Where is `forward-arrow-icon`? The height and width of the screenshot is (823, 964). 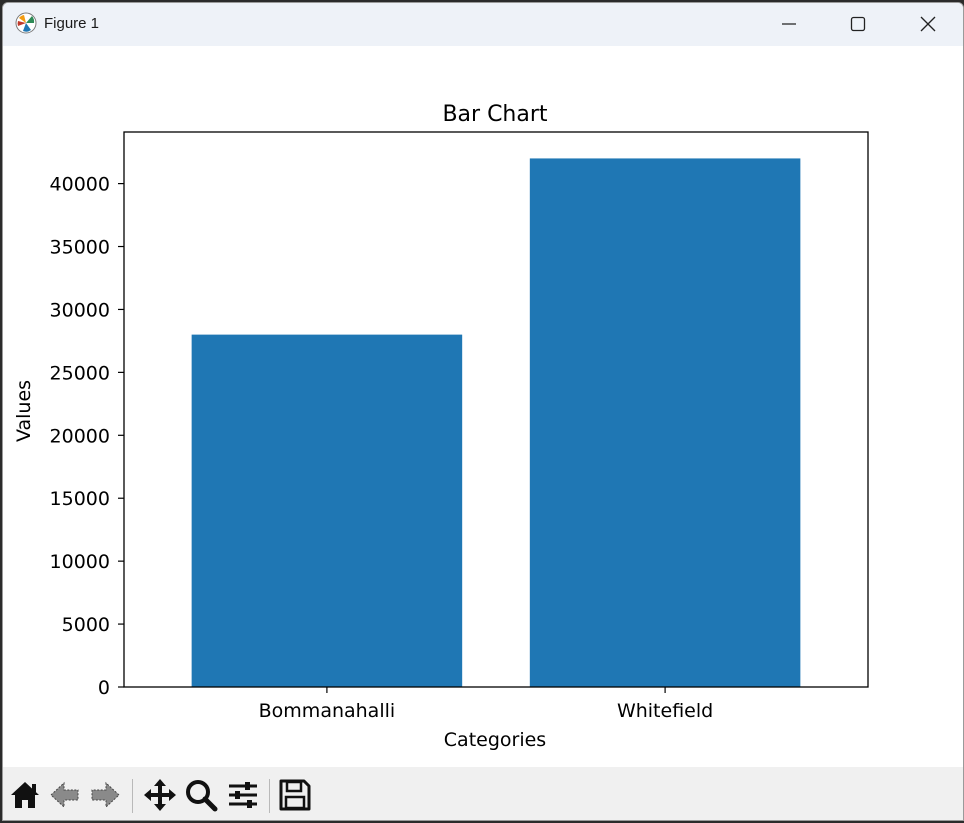
forward-arrow-icon is located at coordinates (105, 795).